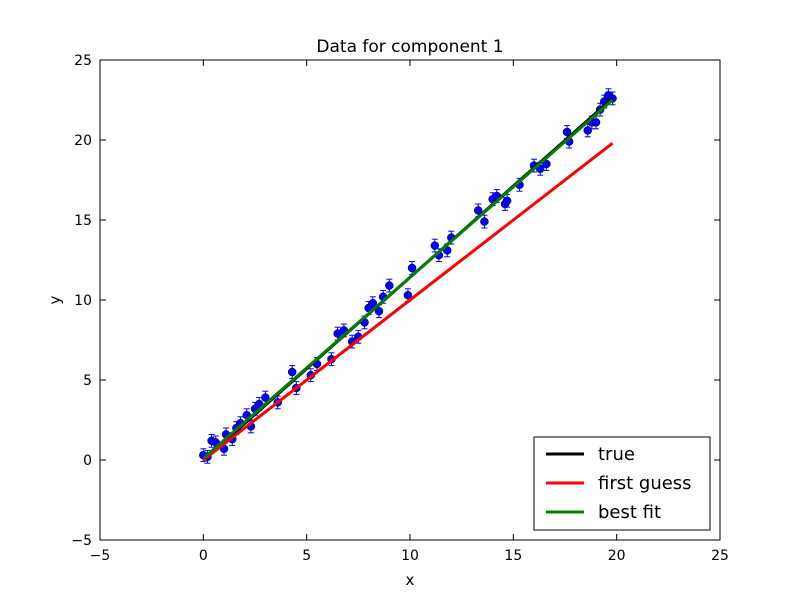 This screenshot has width=800, height=600. I want to click on legend: true first guess best fit, so click(622, 483).